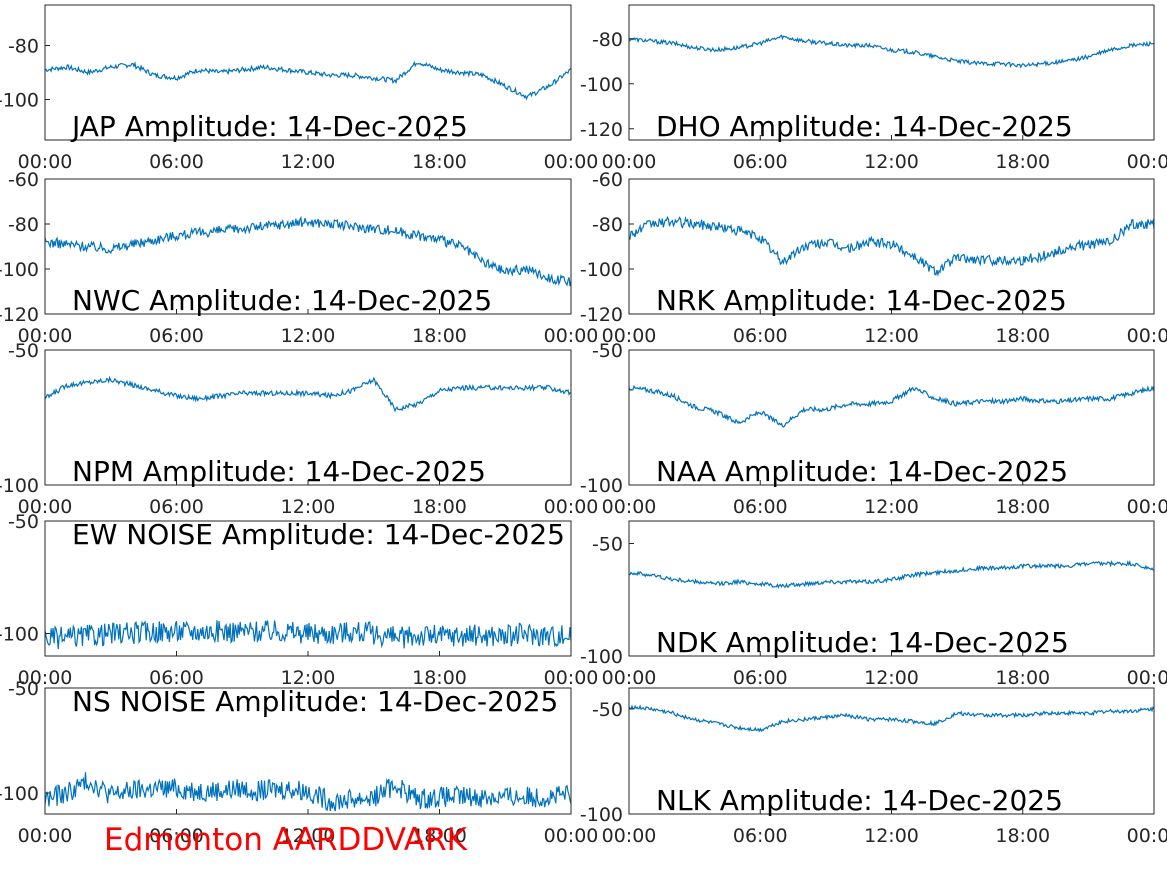  Describe the element at coordinates (315, 701) in the screenshot. I see `chart-title: NS NOISE Amplitude: 14-Dec-2025` at that location.